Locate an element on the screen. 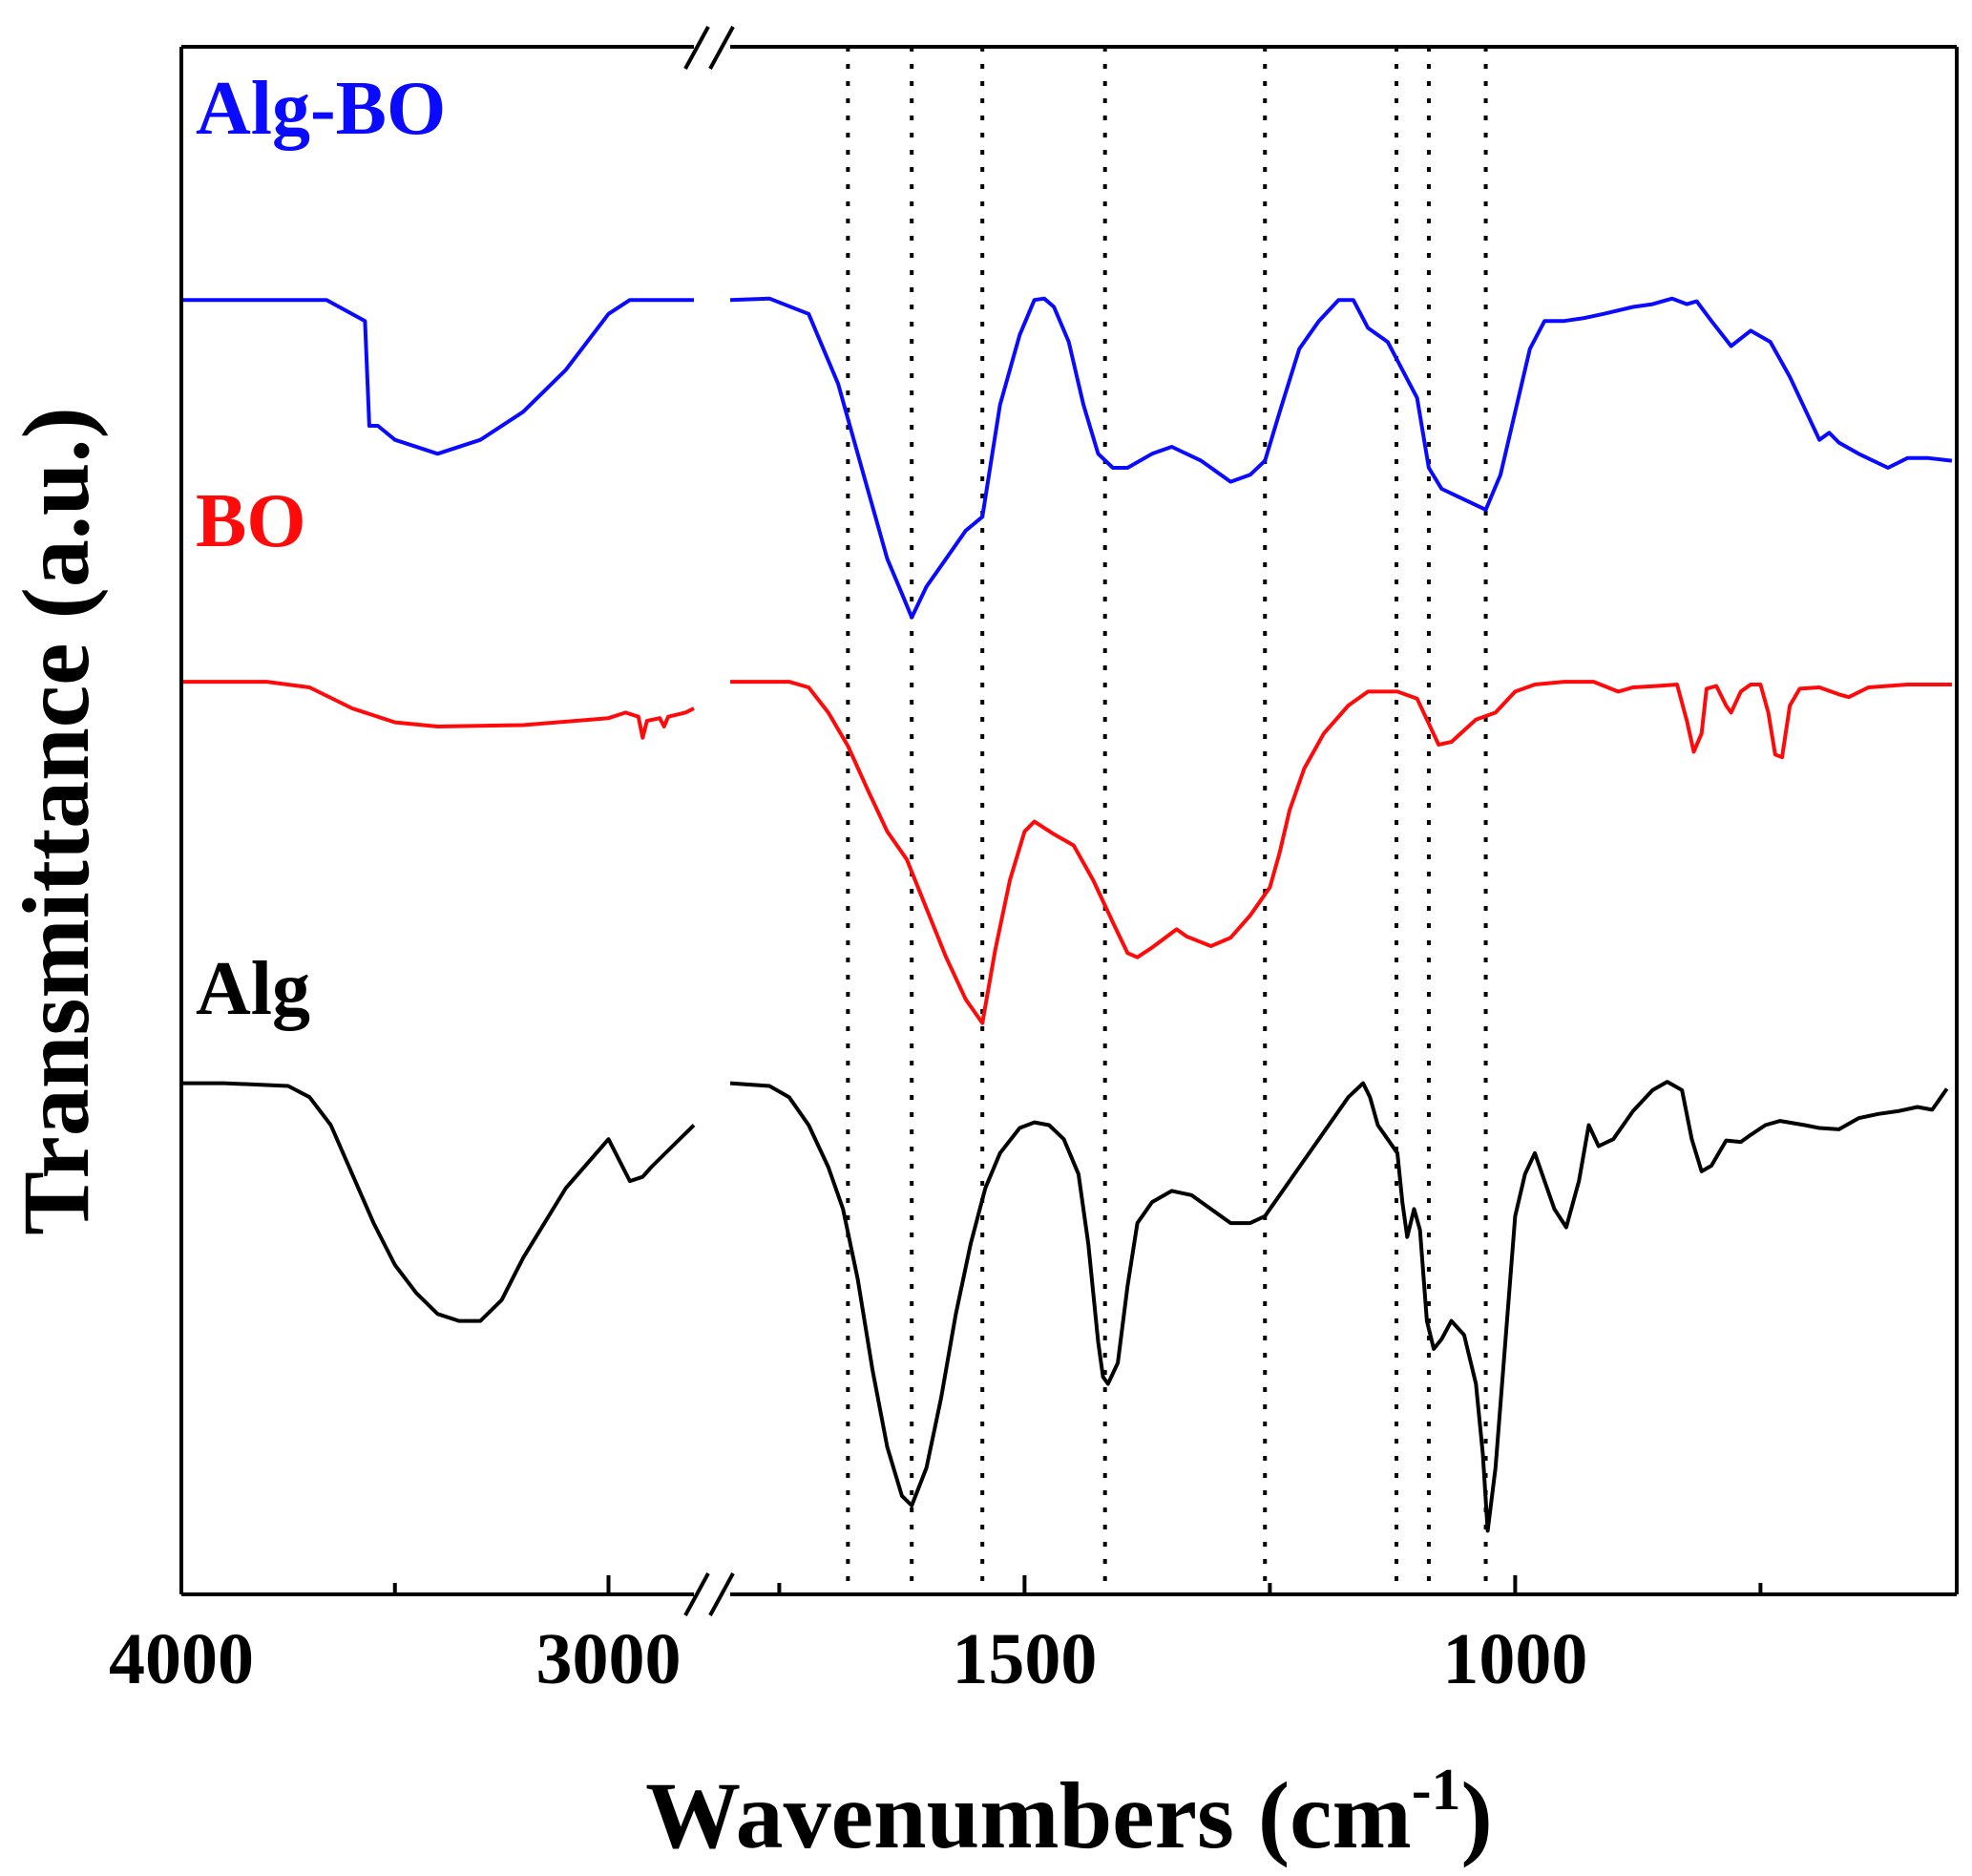 The width and height of the screenshot is (1972, 1876). series-label-bo: BO is located at coordinates (251, 521).